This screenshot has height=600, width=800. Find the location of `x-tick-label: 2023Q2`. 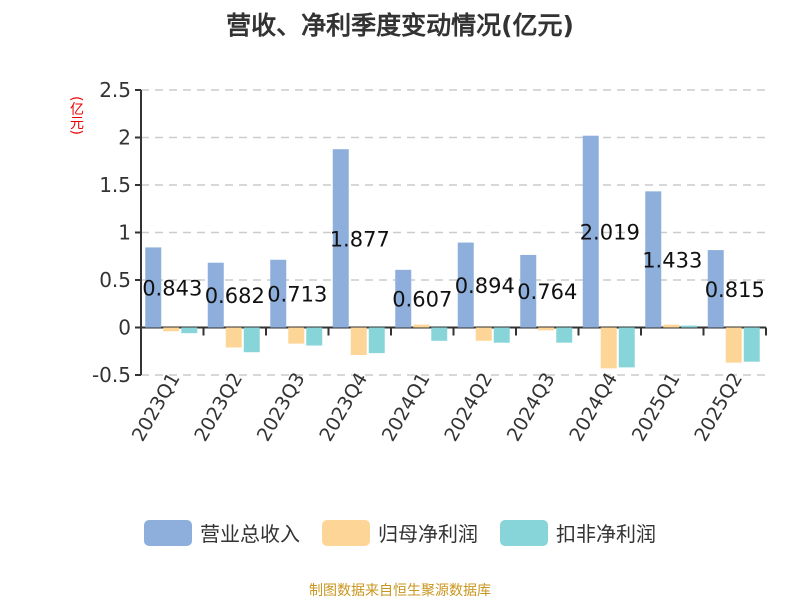

x-tick-label: 2023Q2 is located at coordinates (218, 407).